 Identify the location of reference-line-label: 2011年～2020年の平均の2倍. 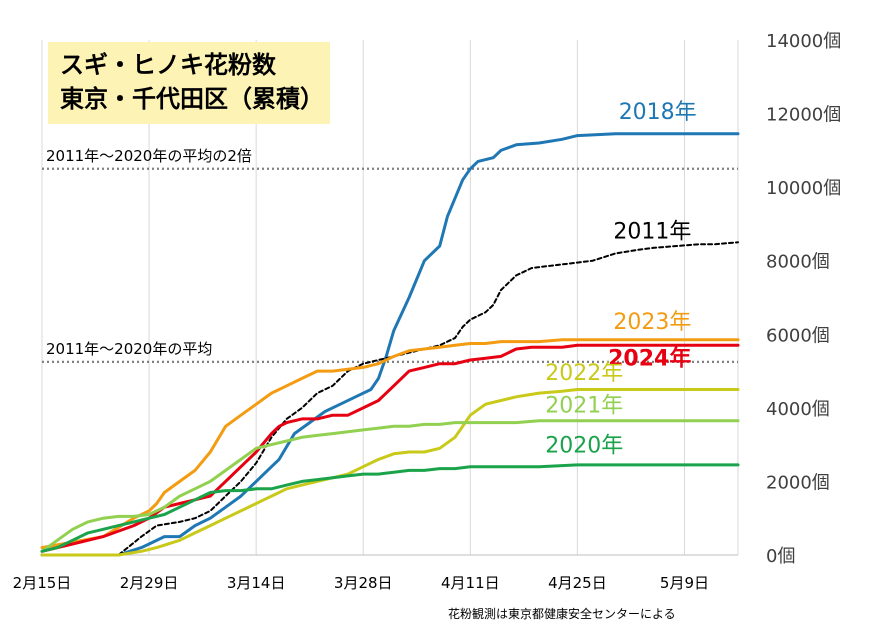
(149, 156).